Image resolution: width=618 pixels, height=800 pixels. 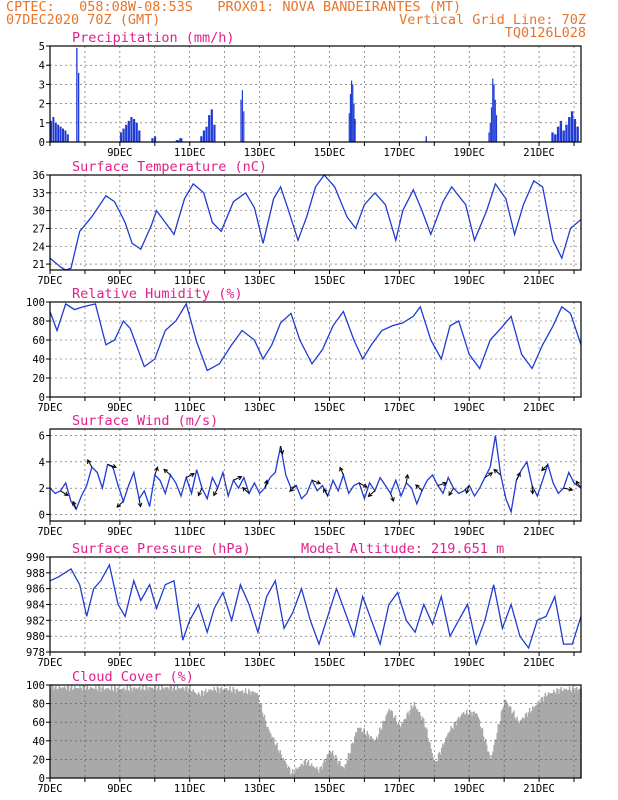 I want to click on panel-temp, so click(x=314, y=223).